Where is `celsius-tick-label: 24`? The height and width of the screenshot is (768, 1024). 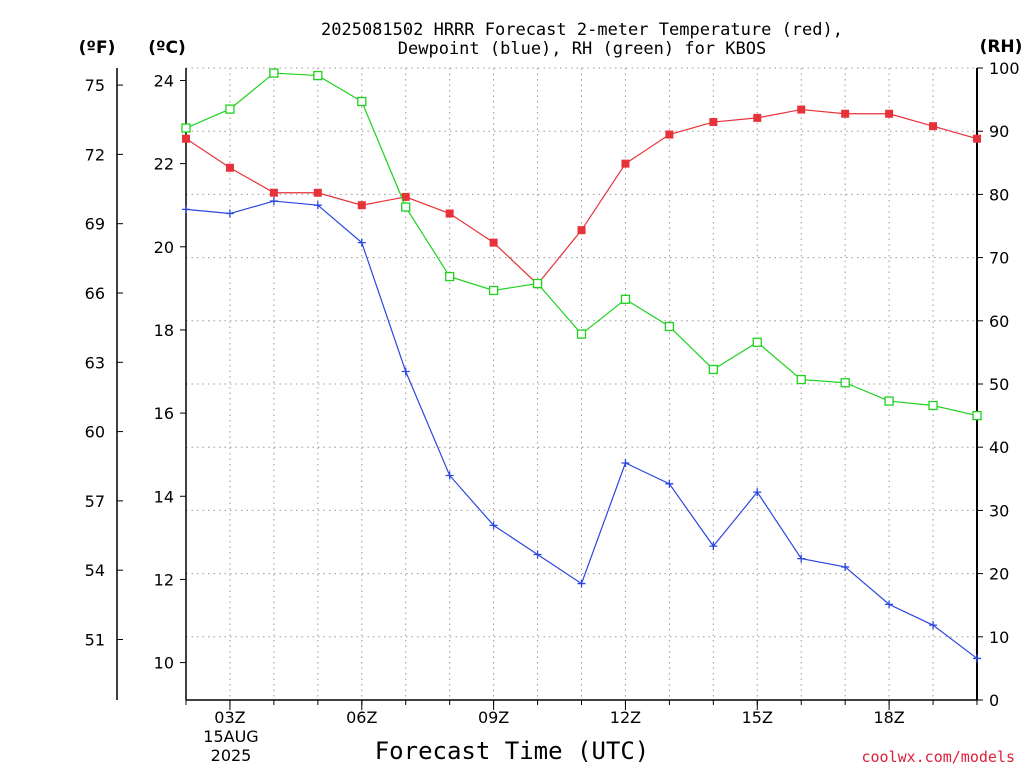 celsius-tick-label: 24 is located at coordinates (164, 80).